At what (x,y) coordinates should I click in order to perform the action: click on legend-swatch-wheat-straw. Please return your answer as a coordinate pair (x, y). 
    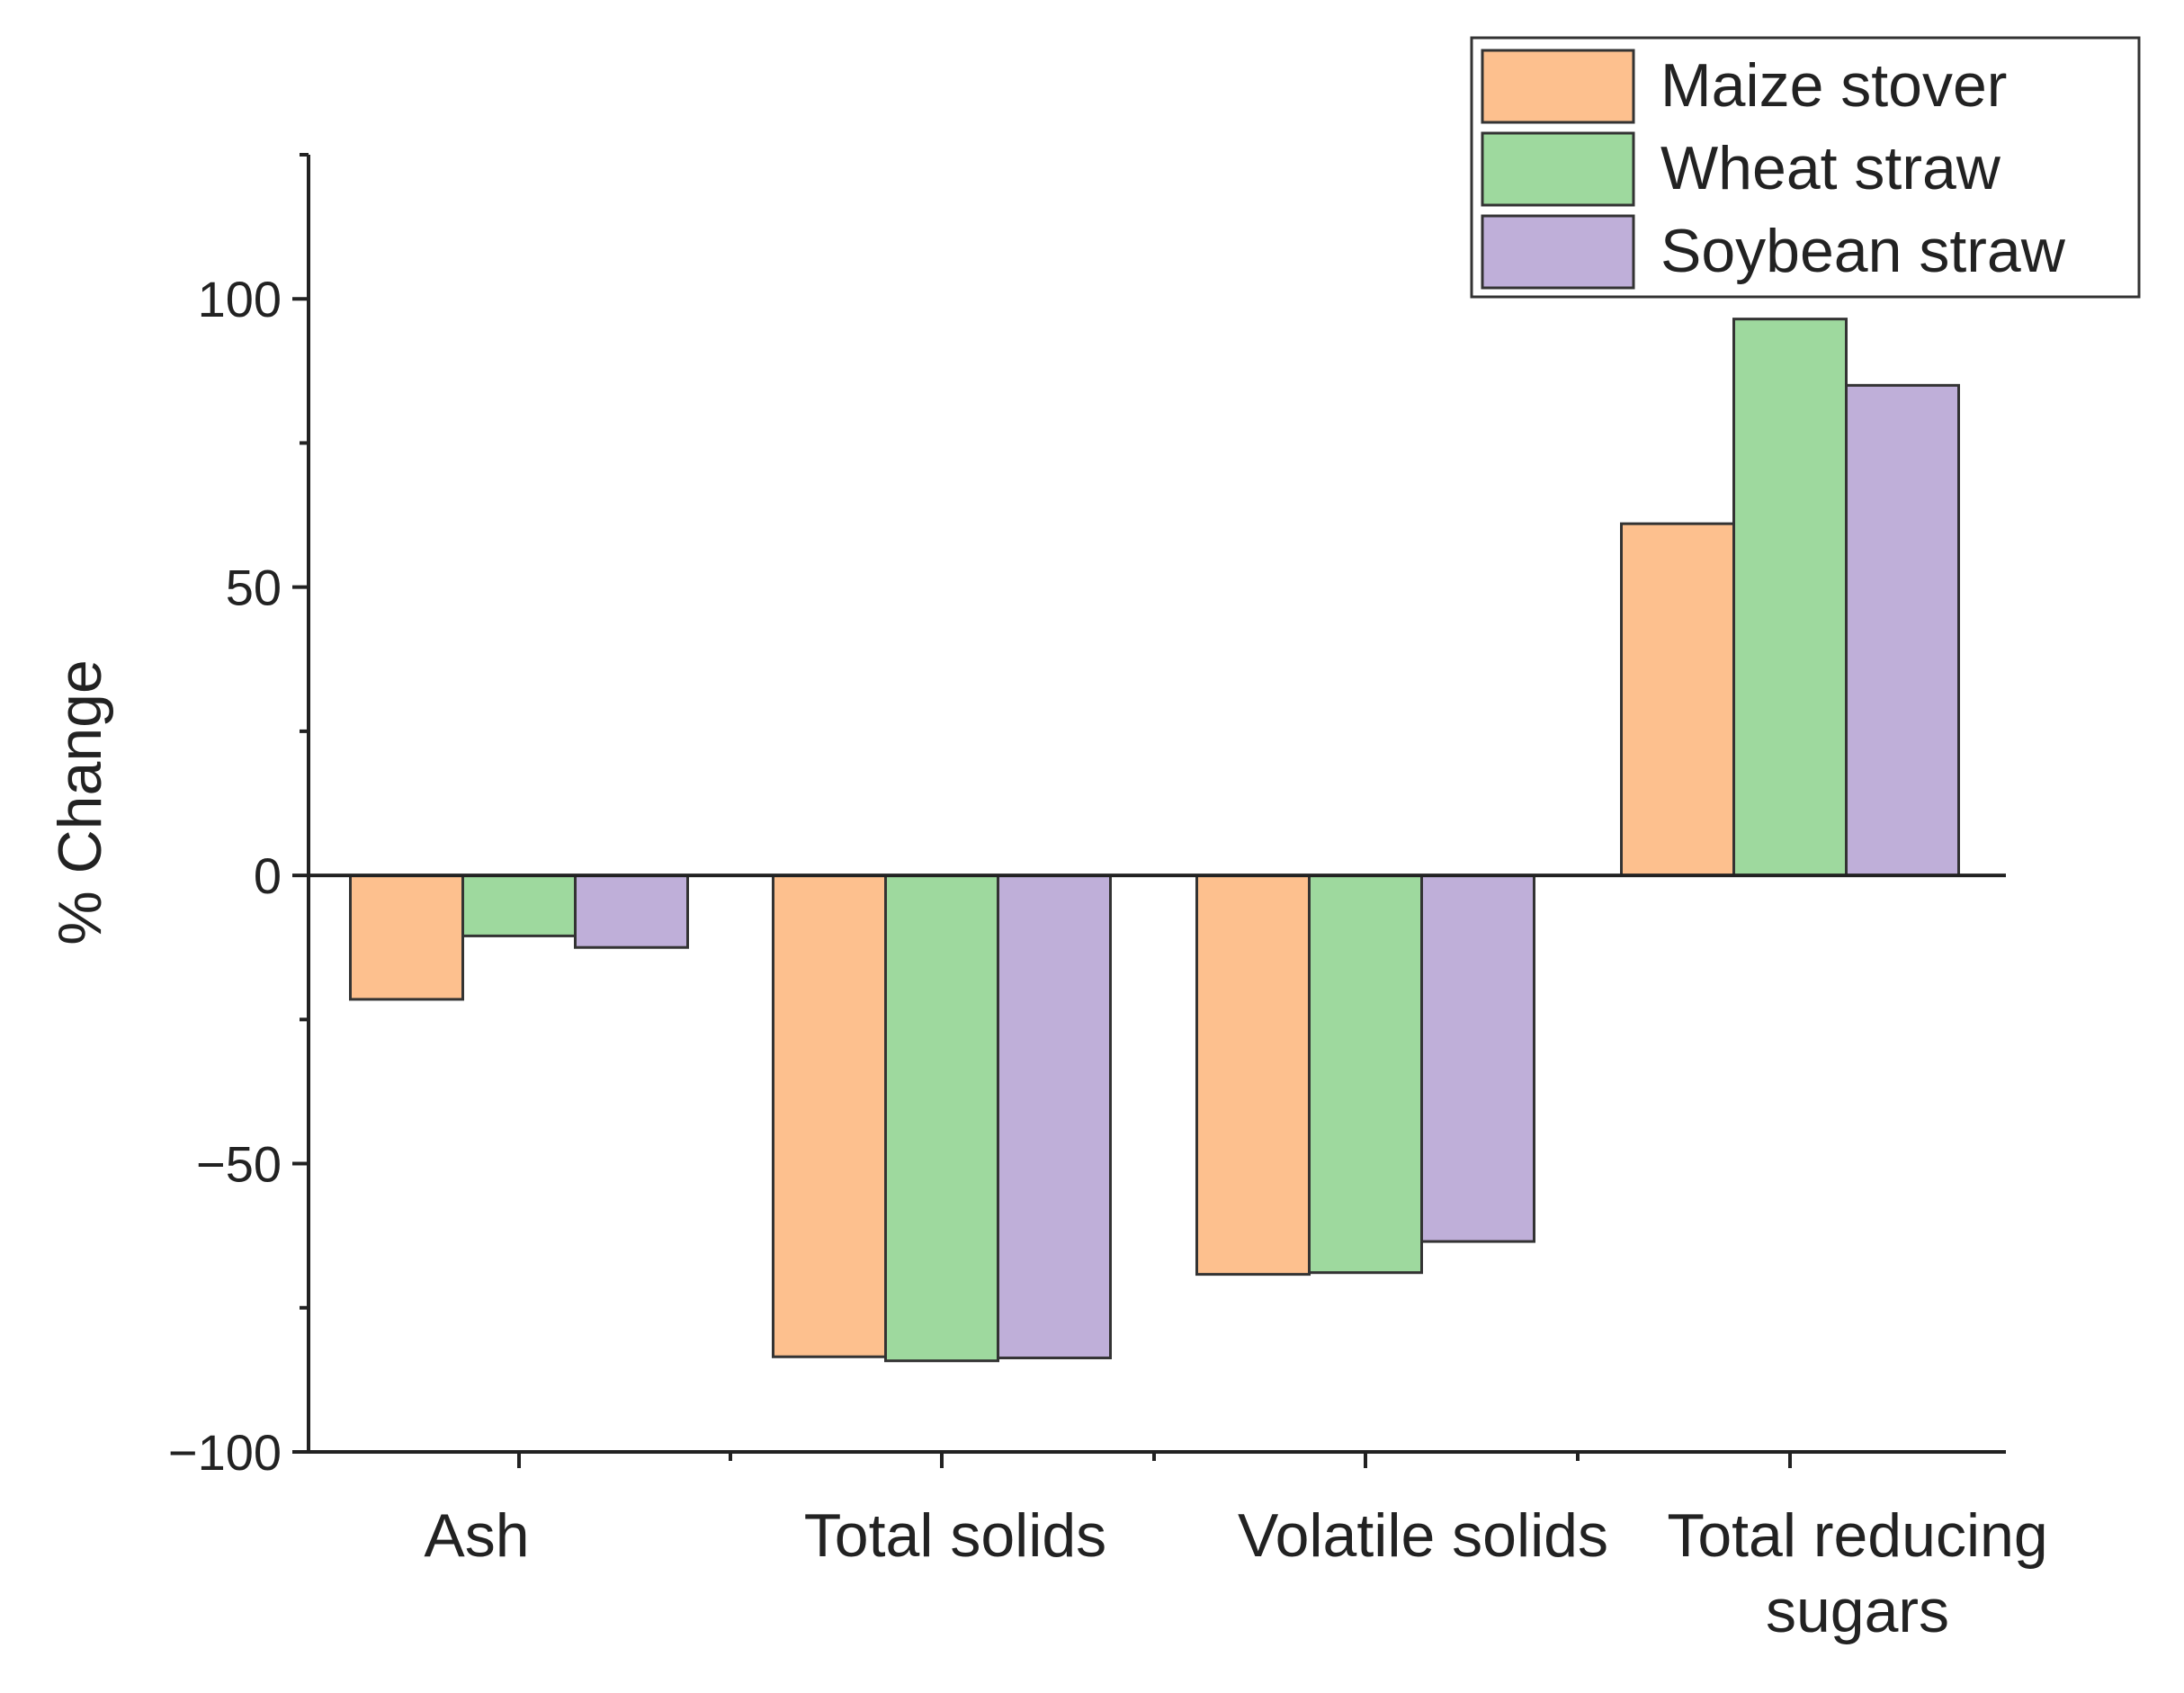
    Looking at the image, I should click on (1558, 169).